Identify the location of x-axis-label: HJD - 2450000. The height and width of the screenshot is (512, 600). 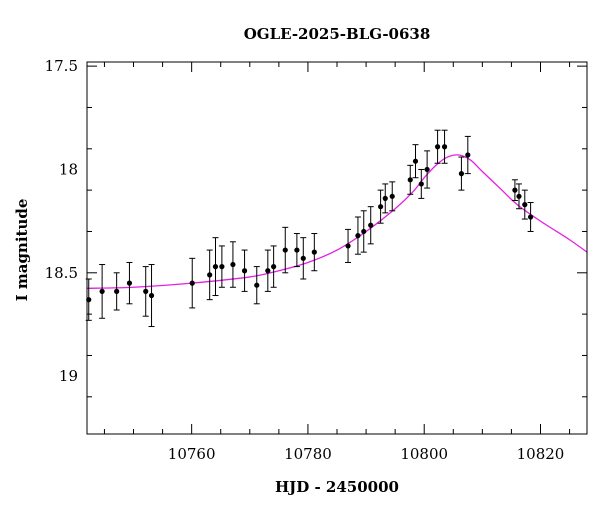
(337, 487).